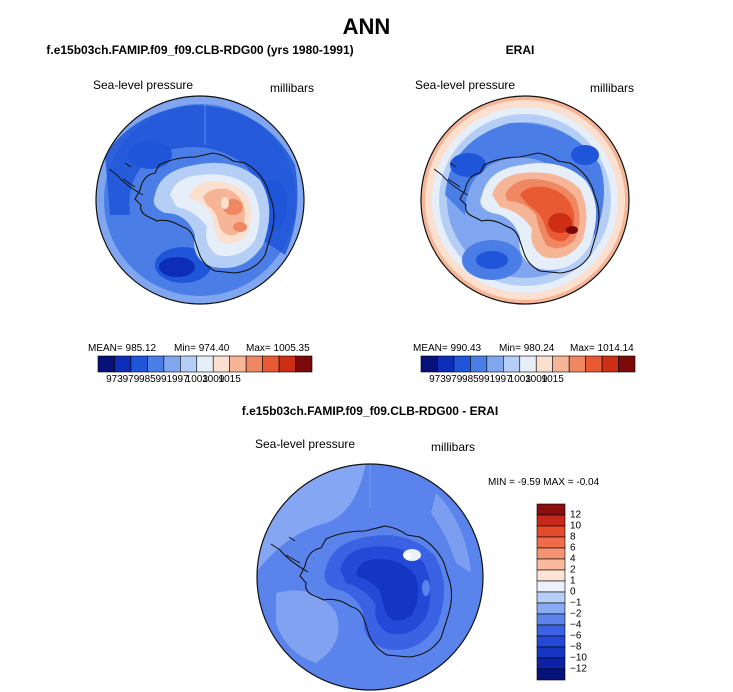  What do you see at coordinates (576, 625) in the screenshot?
I see `colorbar-tick: −4` at bounding box center [576, 625].